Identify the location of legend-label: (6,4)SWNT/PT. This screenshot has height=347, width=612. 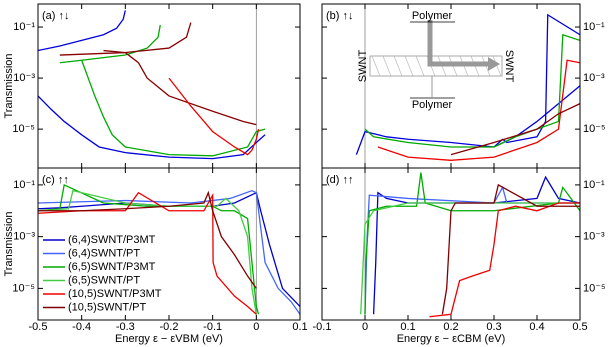
(104, 253).